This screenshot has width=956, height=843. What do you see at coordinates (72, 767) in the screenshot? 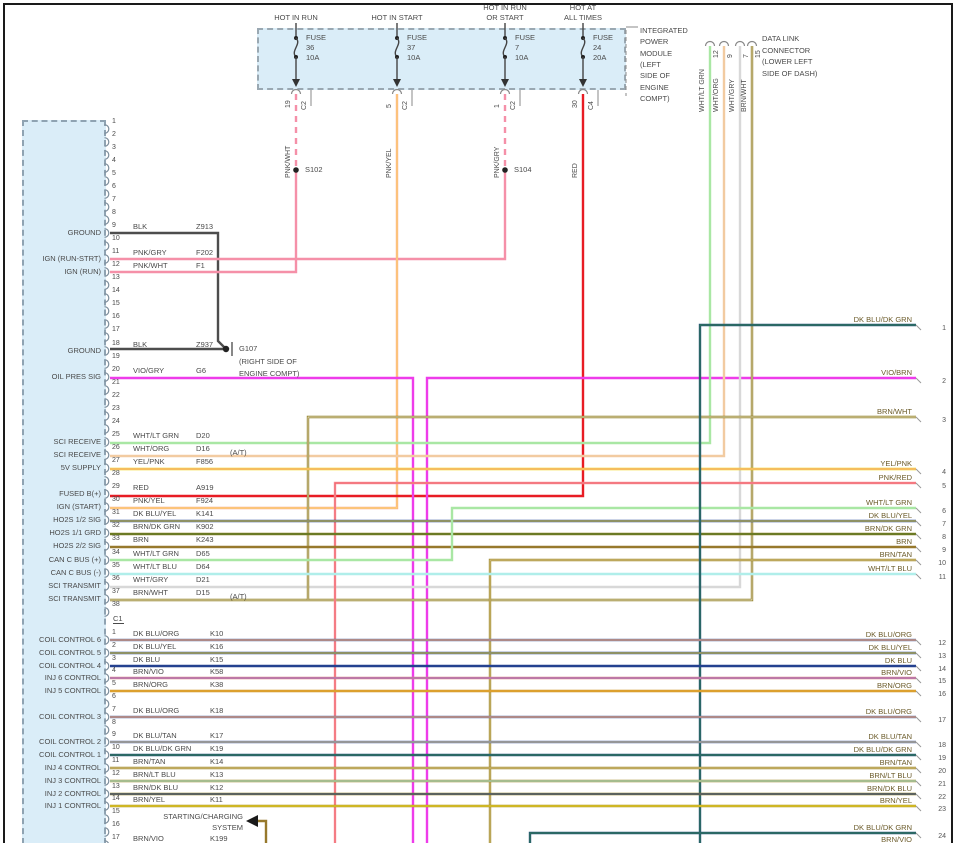
I see `pin-function-label: INJ 4 CONTROL` at bounding box center [72, 767].